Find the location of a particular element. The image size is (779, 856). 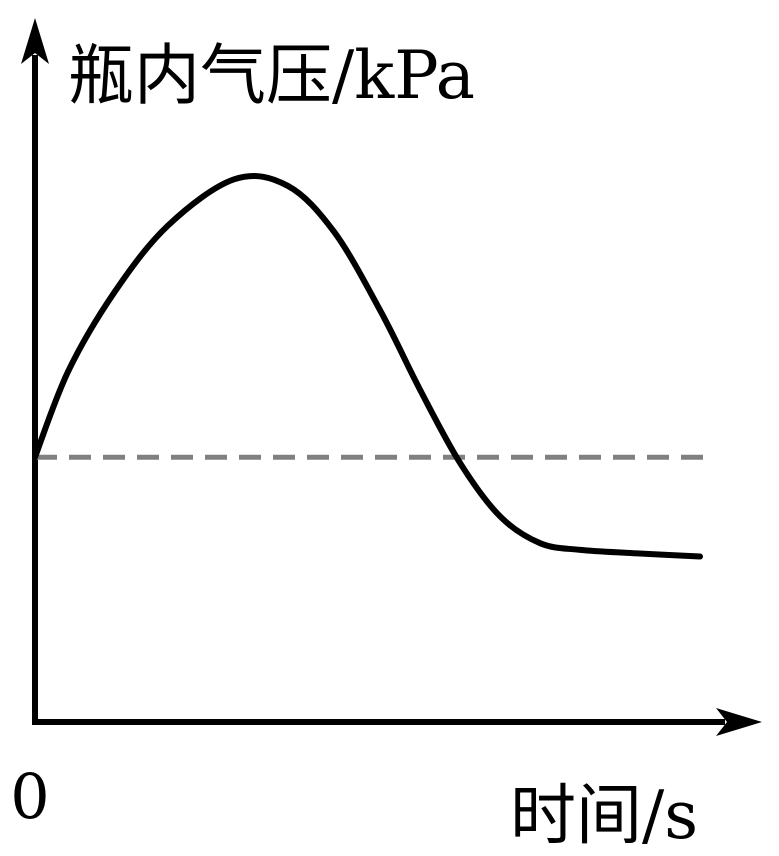

x-axis-arrow is located at coordinates (739, 722).